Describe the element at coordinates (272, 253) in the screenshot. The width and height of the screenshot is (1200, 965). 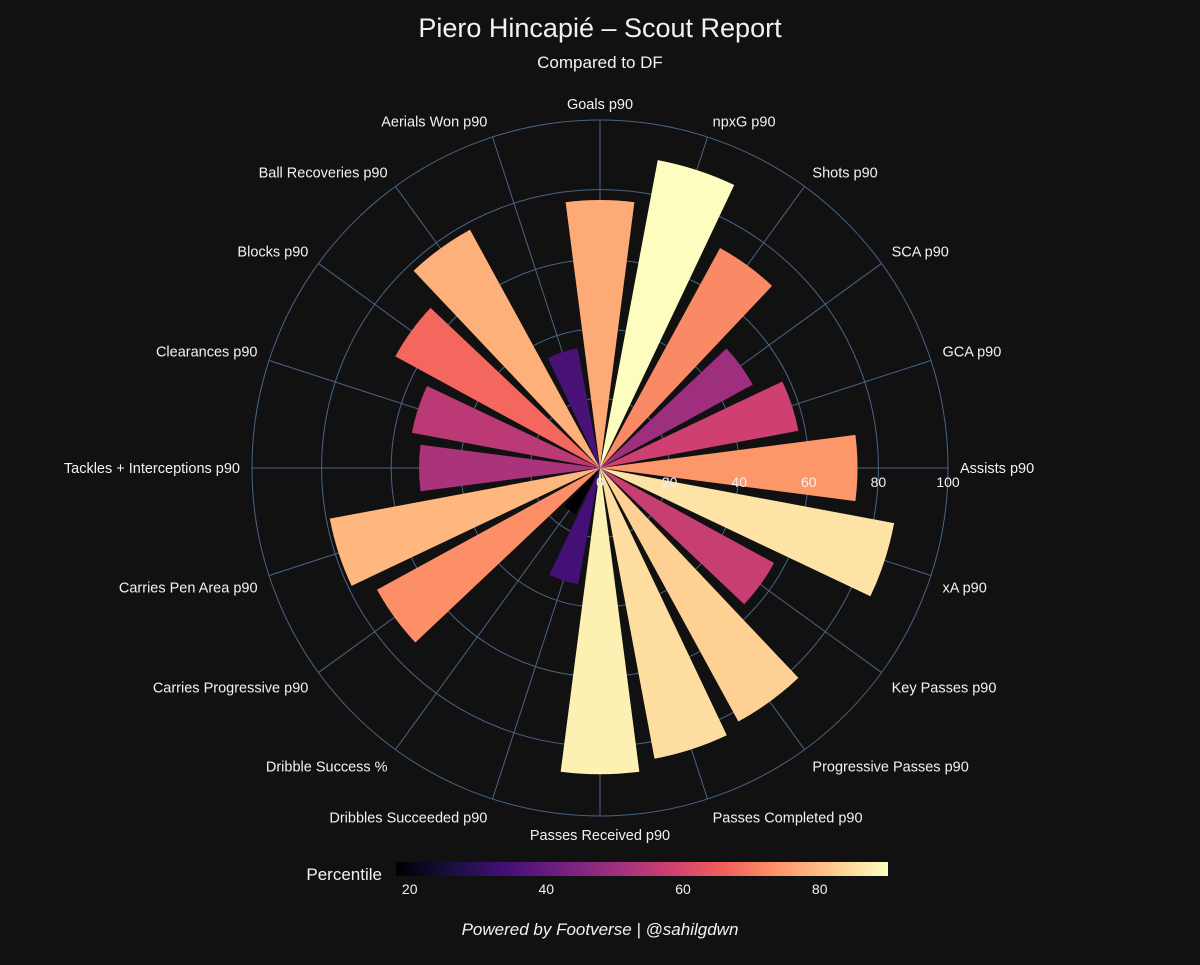
I see `category-label: Blocks p90` at that location.